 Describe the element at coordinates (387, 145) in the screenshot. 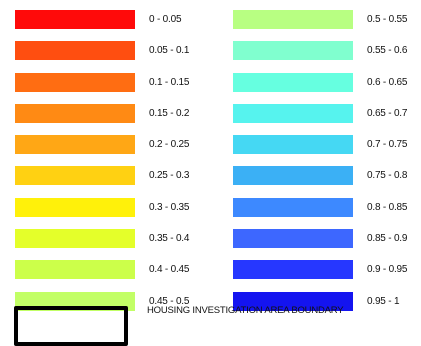

I see `legend-label: 0.7 - 0.75` at that location.